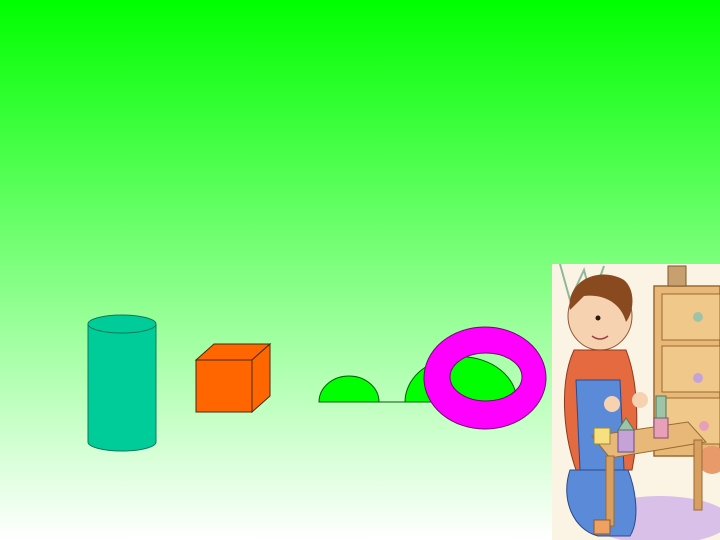 Image resolution: width=720 pixels, height=540 pixels. Describe the element at coordinates (233, 378) in the screenshot. I see `cube-shape` at that location.